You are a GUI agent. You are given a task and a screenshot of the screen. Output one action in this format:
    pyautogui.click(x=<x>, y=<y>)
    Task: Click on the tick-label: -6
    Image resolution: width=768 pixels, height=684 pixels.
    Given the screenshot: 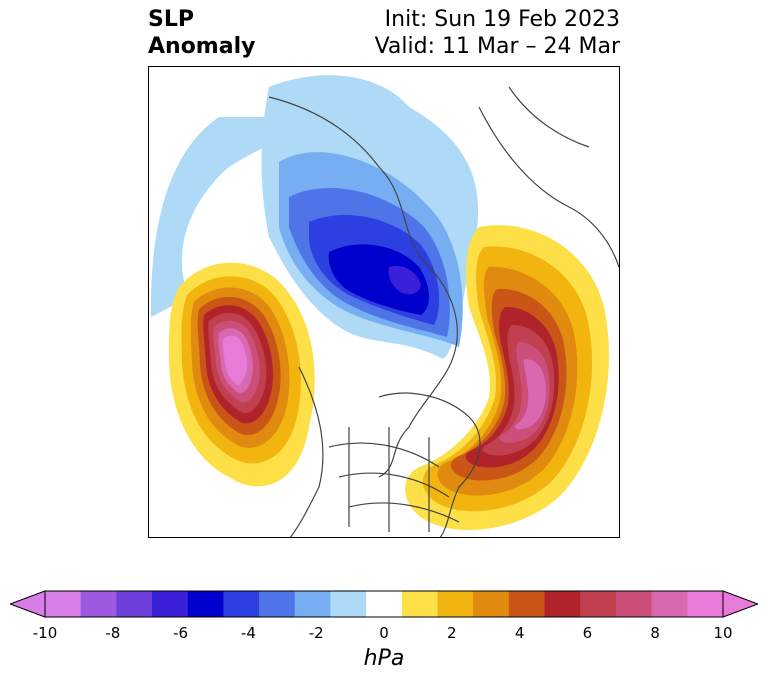 What is the action you would take?
    pyautogui.click(x=181, y=633)
    